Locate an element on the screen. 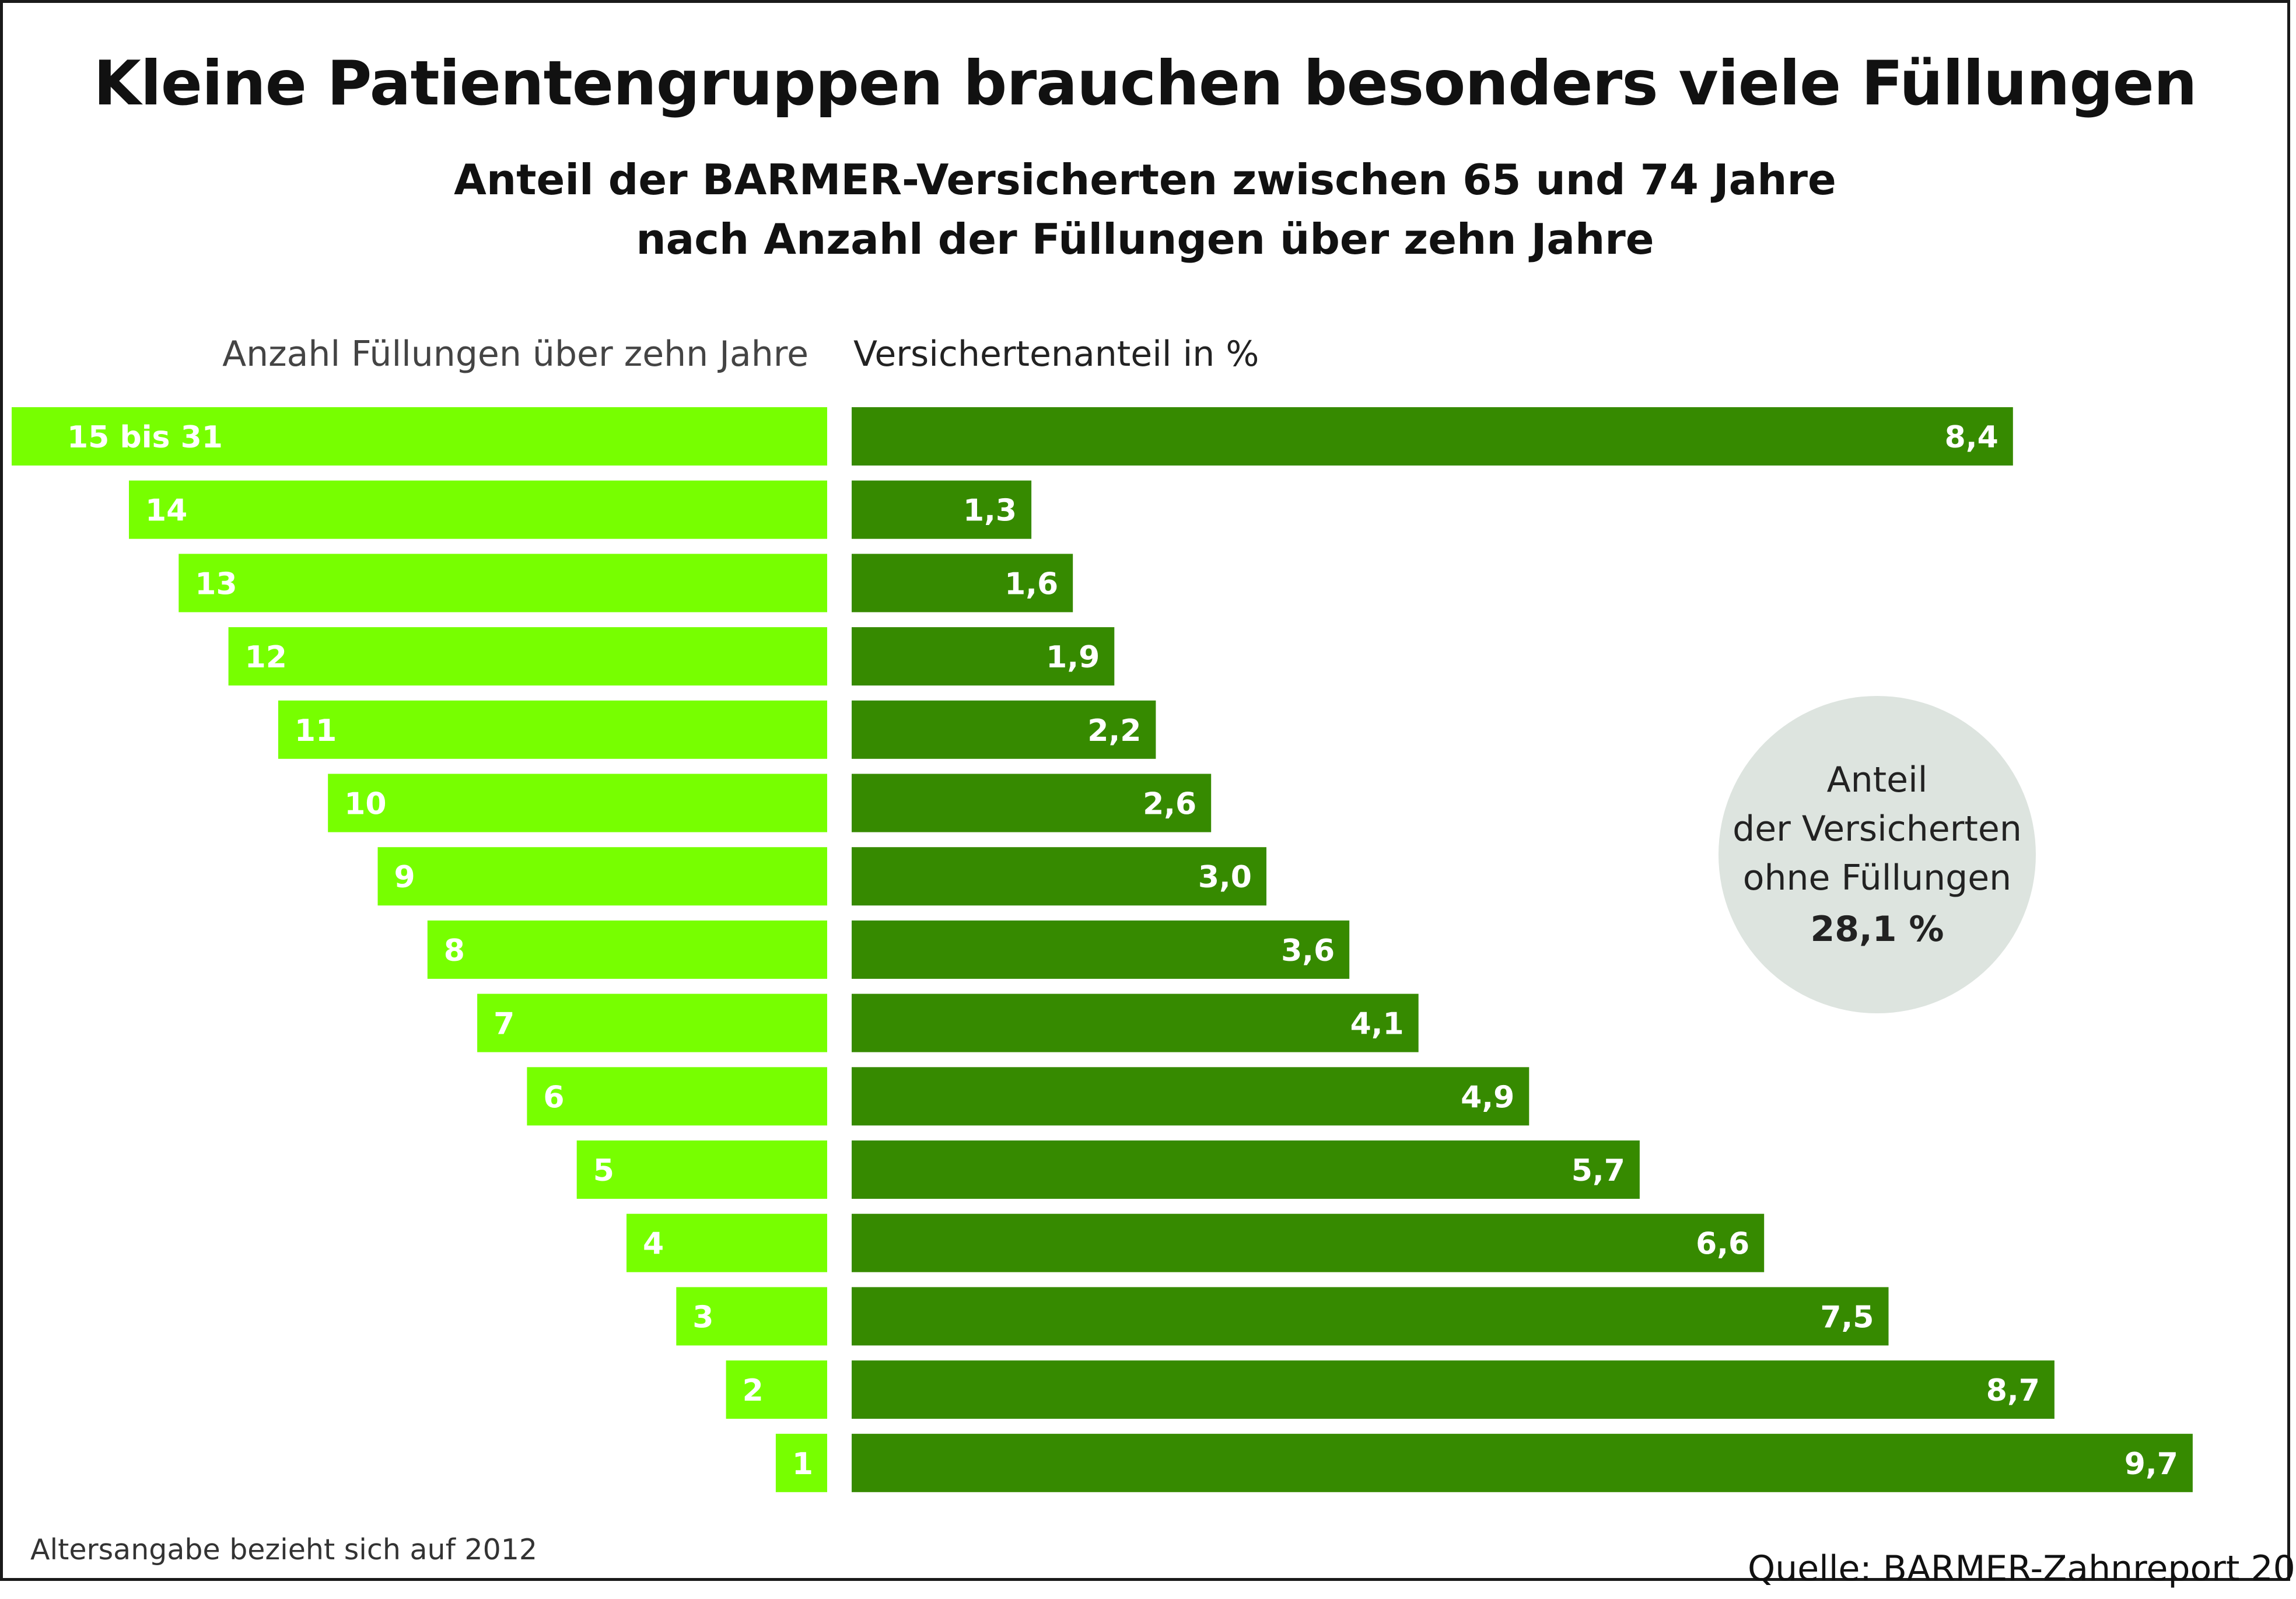 The width and height of the screenshot is (2296, 1599). value-label: 4,9 is located at coordinates (1487, 1097).